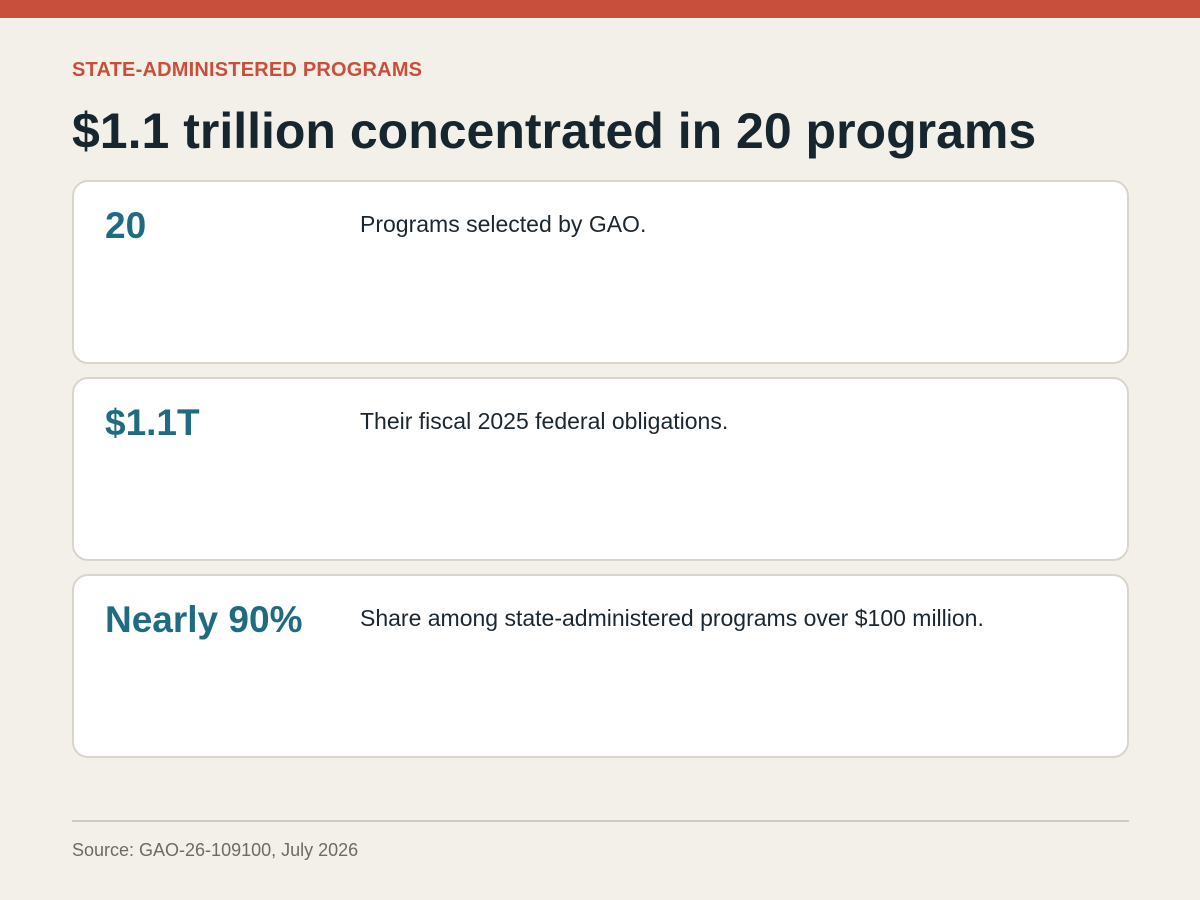 The image size is (1200, 900). What do you see at coordinates (247, 70) in the screenshot?
I see `eyebrow-label: STATE-ADMINISTERED PROGRAMS` at bounding box center [247, 70].